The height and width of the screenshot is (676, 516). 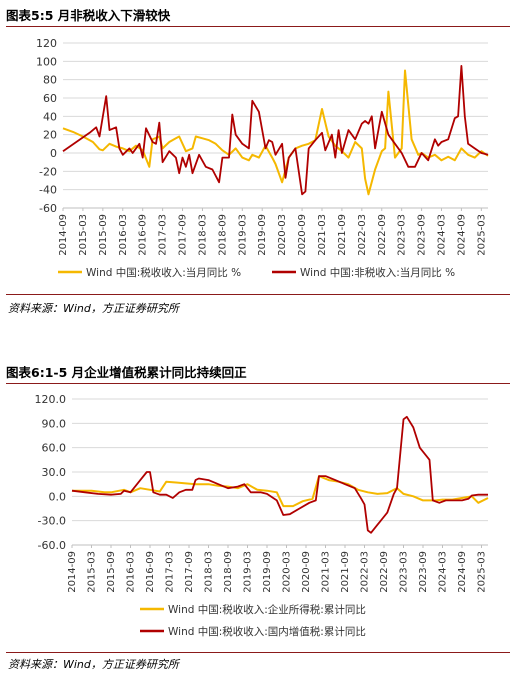 What do you see at coordinates (461, 235) in the screenshot?
I see `chart1-x-tick-label: 2024-09` at bounding box center [461, 235].